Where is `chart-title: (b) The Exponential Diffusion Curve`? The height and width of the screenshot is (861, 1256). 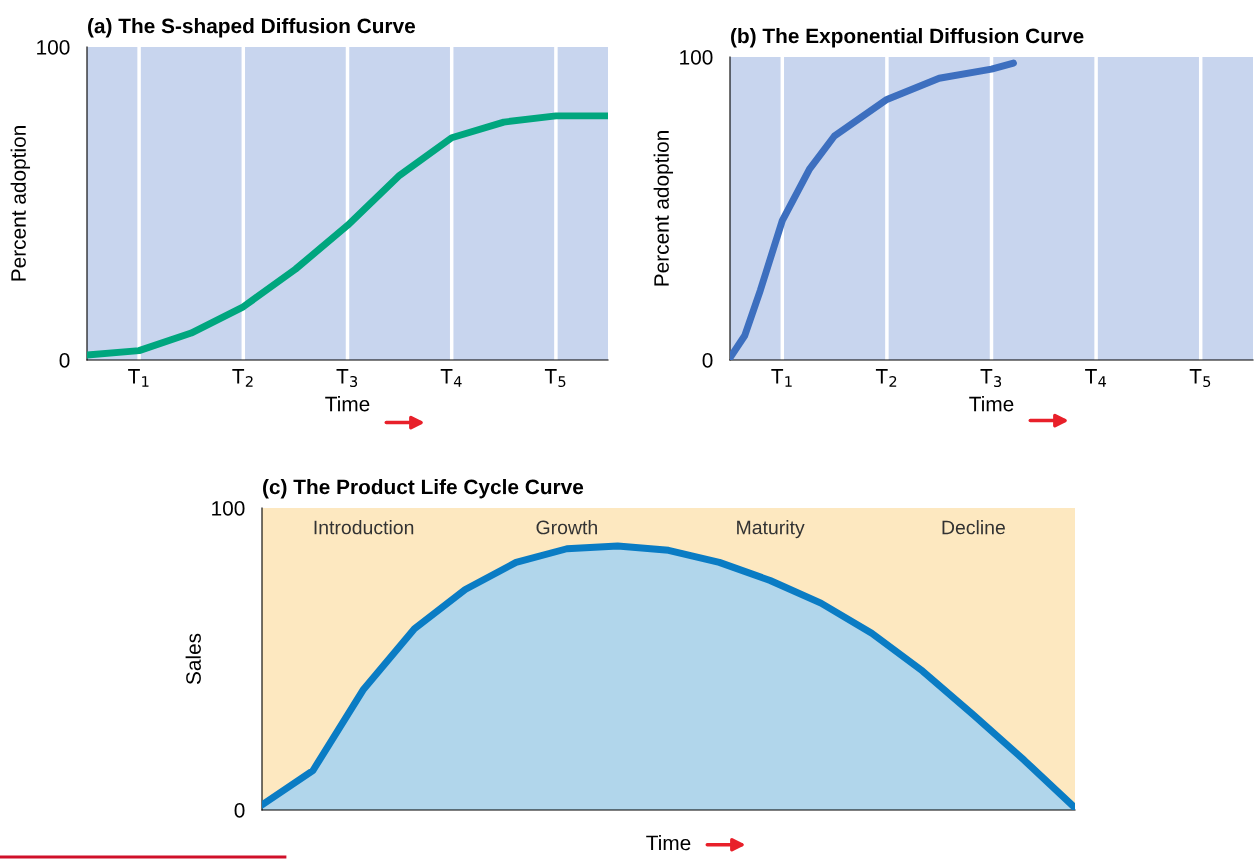 chart-title: (b) The Exponential Diffusion Curve is located at coordinates (907, 38).